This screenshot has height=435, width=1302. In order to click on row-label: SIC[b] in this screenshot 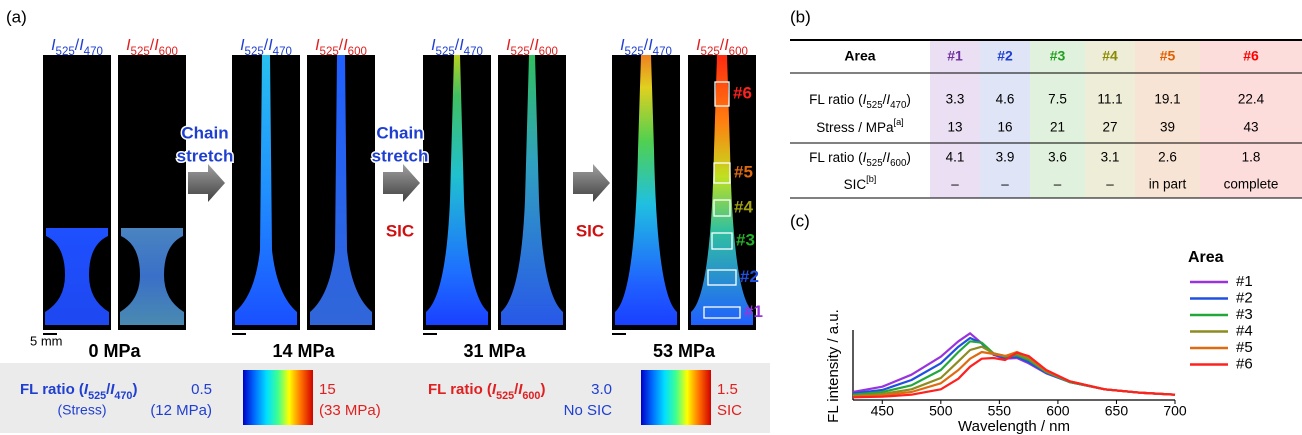, I will do `click(860, 182)`.